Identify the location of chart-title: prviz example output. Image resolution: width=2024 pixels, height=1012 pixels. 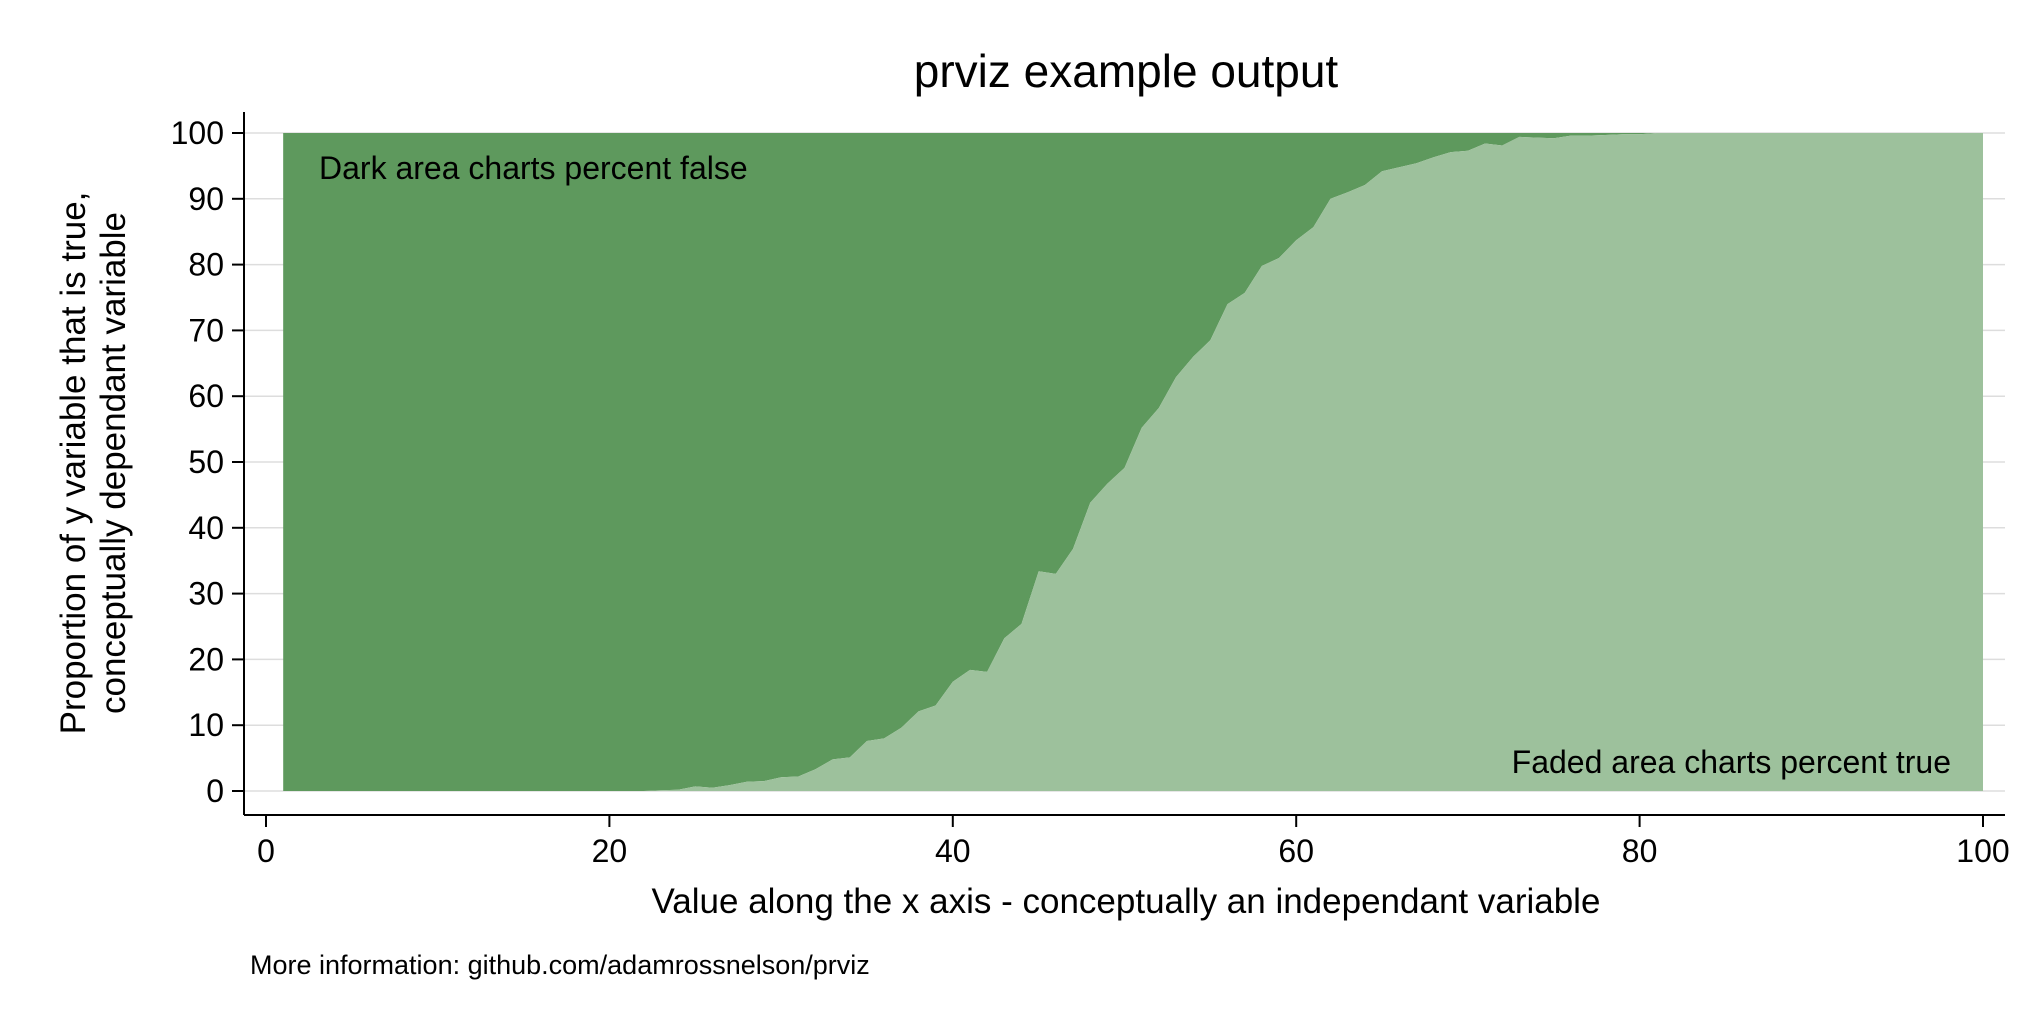
(1126, 71).